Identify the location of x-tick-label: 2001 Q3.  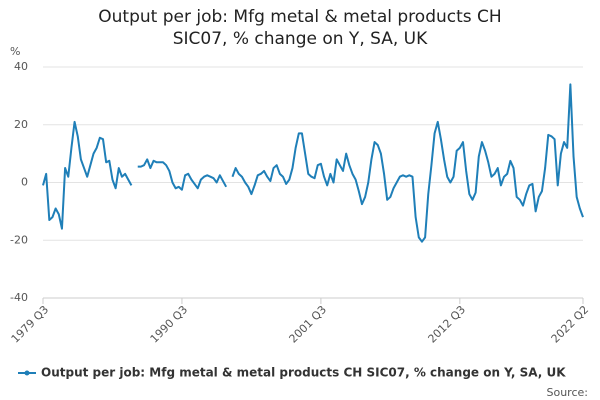
(308, 324).